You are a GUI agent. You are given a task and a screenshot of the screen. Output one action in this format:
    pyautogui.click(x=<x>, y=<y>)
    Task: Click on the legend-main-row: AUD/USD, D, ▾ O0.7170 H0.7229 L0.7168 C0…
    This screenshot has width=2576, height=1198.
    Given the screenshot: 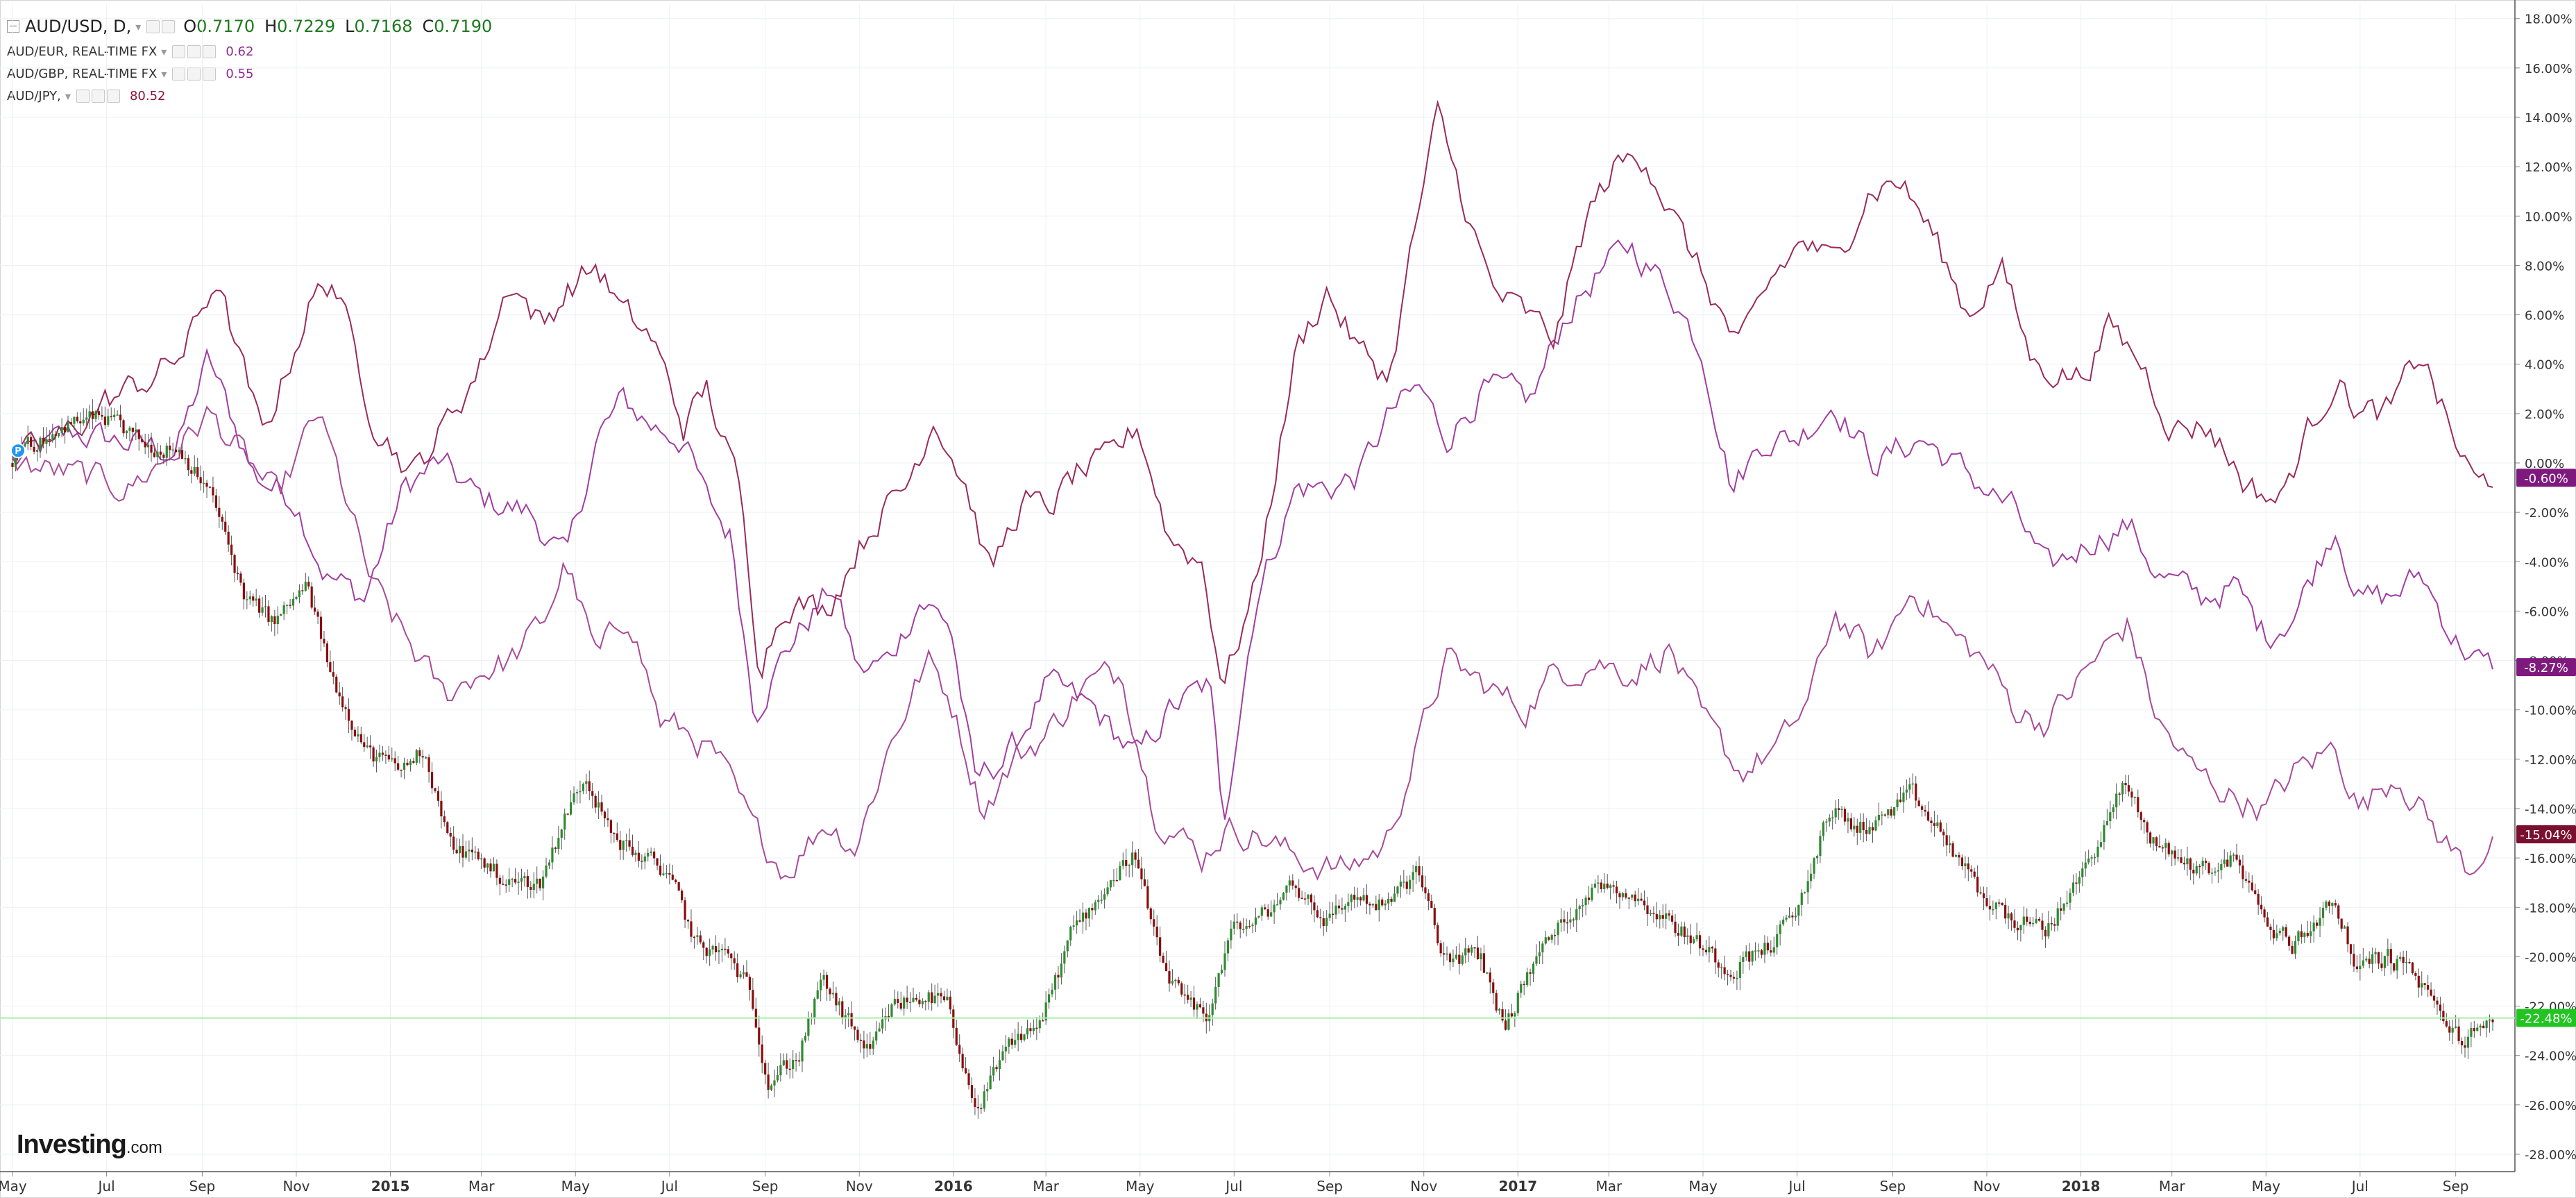 What is the action you would take?
    pyautogui.click(x=254, y=26)
    